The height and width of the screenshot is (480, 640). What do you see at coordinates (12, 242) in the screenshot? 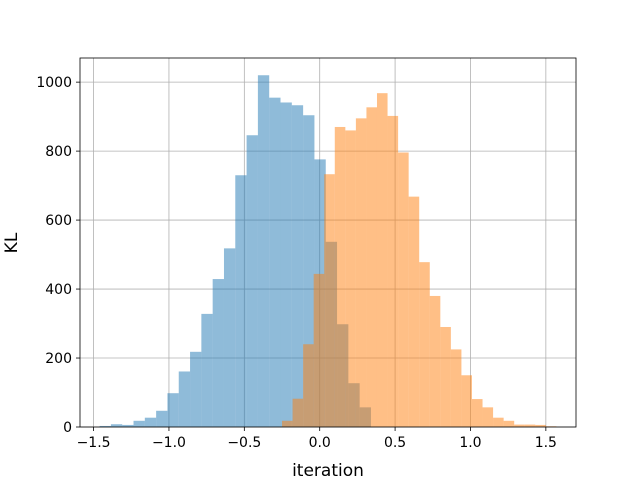
I see `y-axis-label: KL` at bounding box center [12, 242].